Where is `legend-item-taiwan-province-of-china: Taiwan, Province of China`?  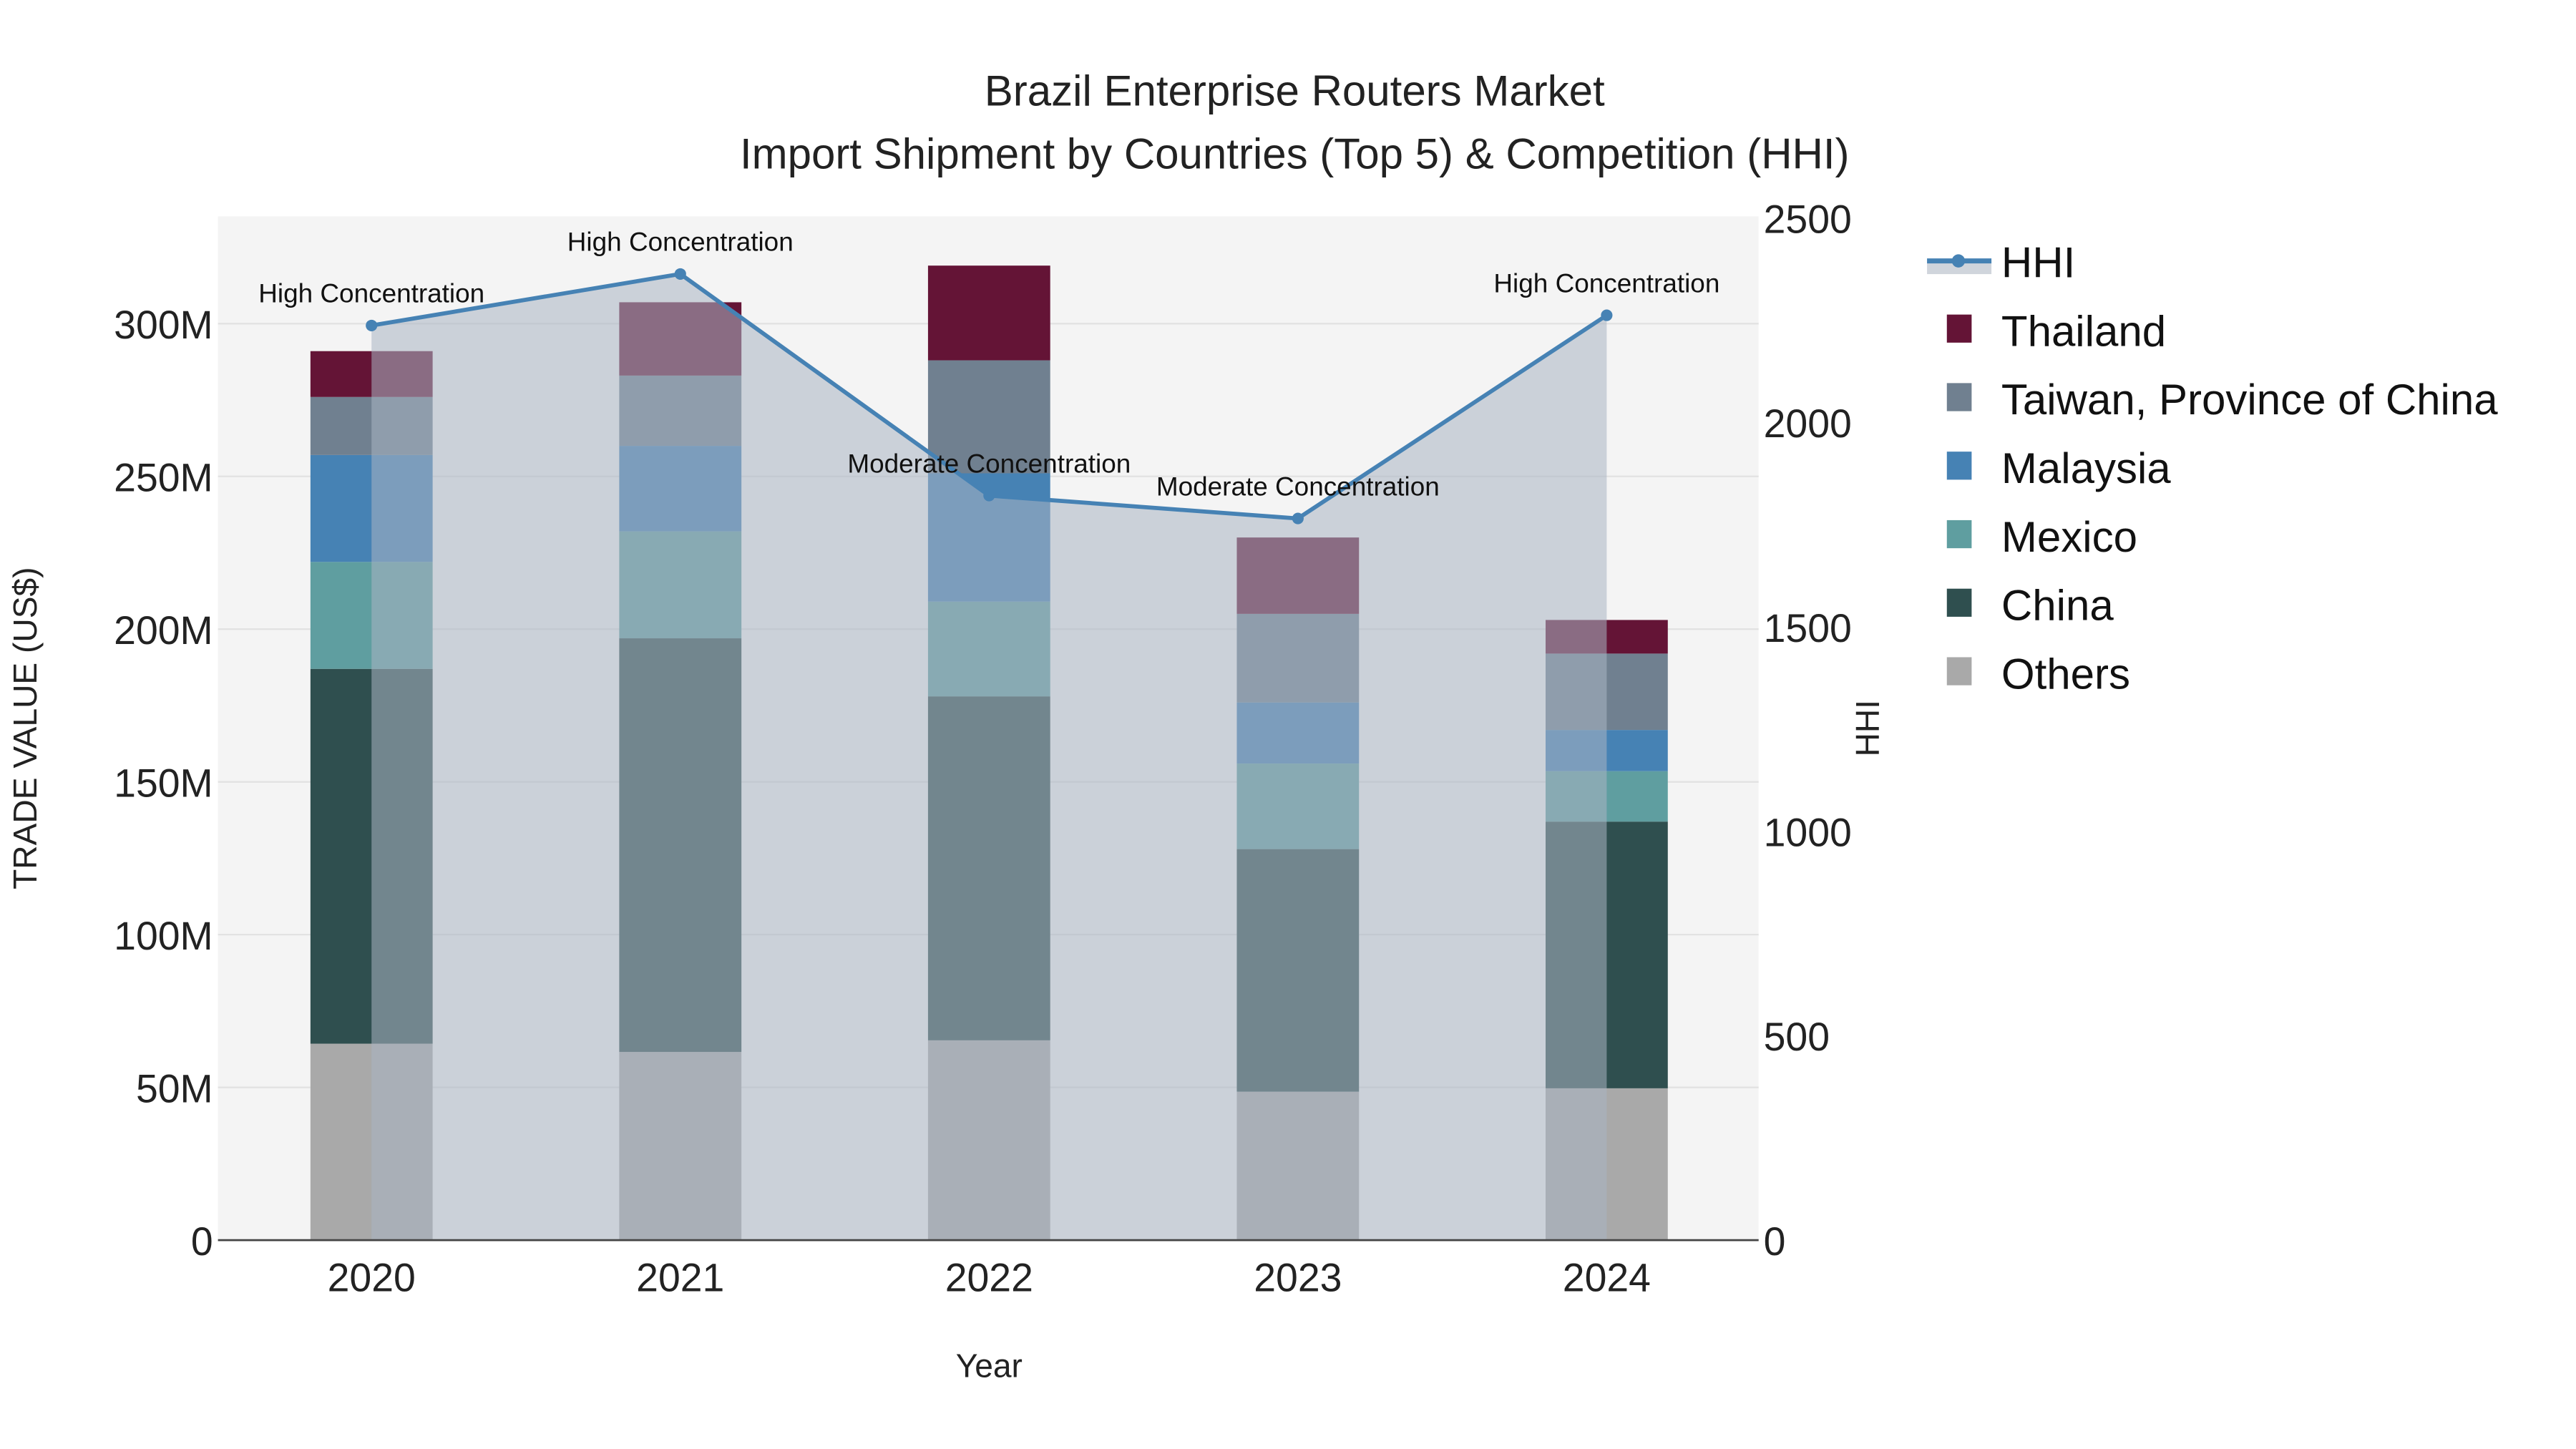 legend-item-taiwan-province-of-china: Taiwan, Province of China is located at coordinates (2222, 400).